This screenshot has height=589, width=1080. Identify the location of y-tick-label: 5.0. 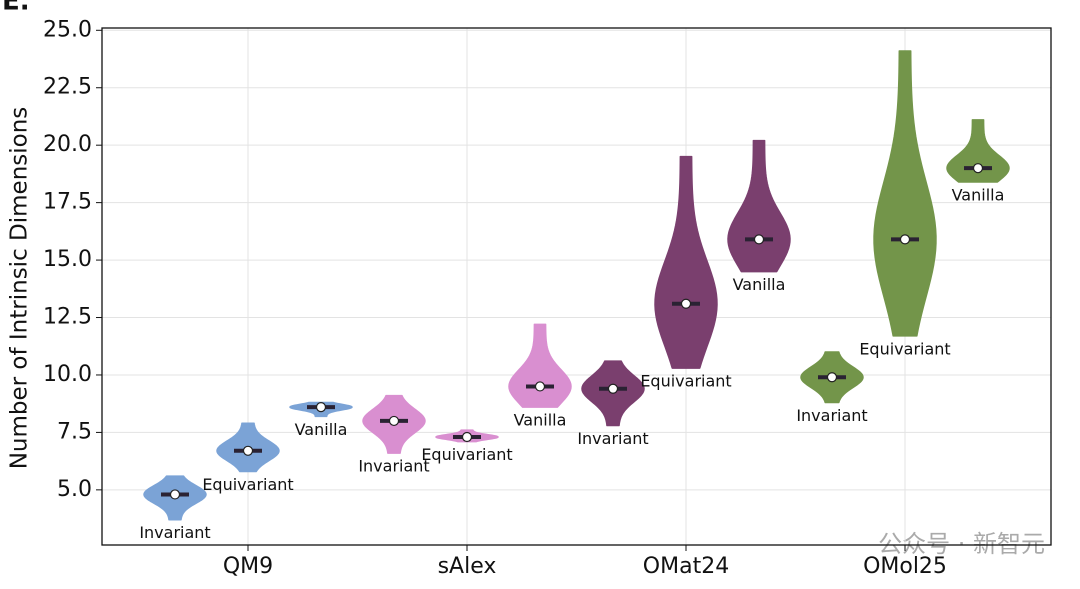
(74, 489).